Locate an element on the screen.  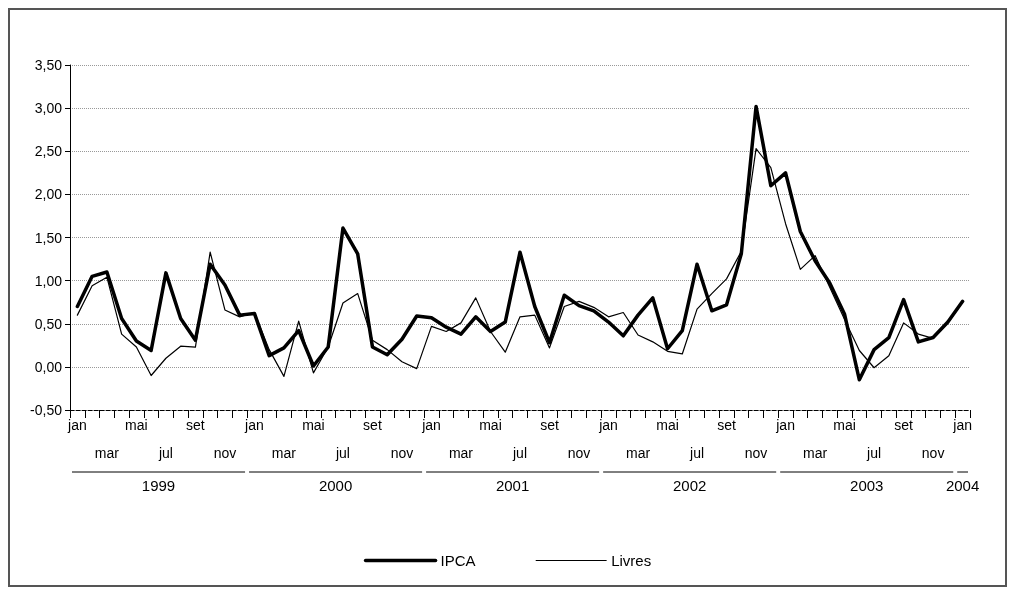
y-tick-label: 2,50 is located at coordinates (48, 151).